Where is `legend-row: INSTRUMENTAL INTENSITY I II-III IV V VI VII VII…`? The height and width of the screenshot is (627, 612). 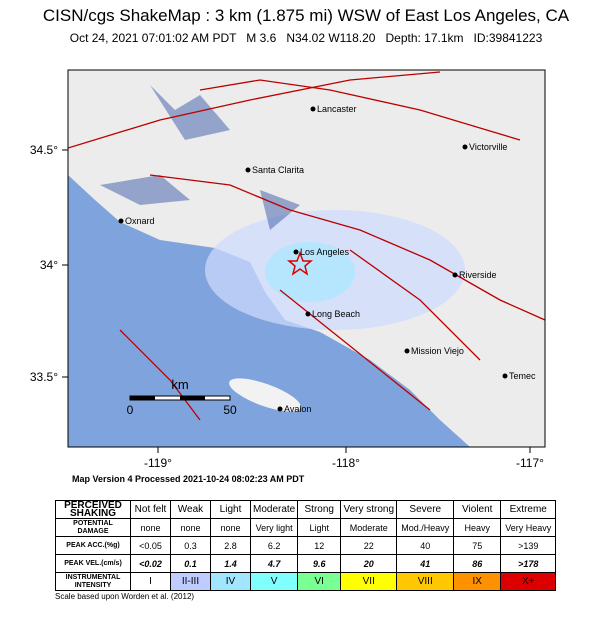
legend-row: INSTRUMENTAL INTENSITY I II-III IV V VI VII VII… is located at coordinates (306, 581).